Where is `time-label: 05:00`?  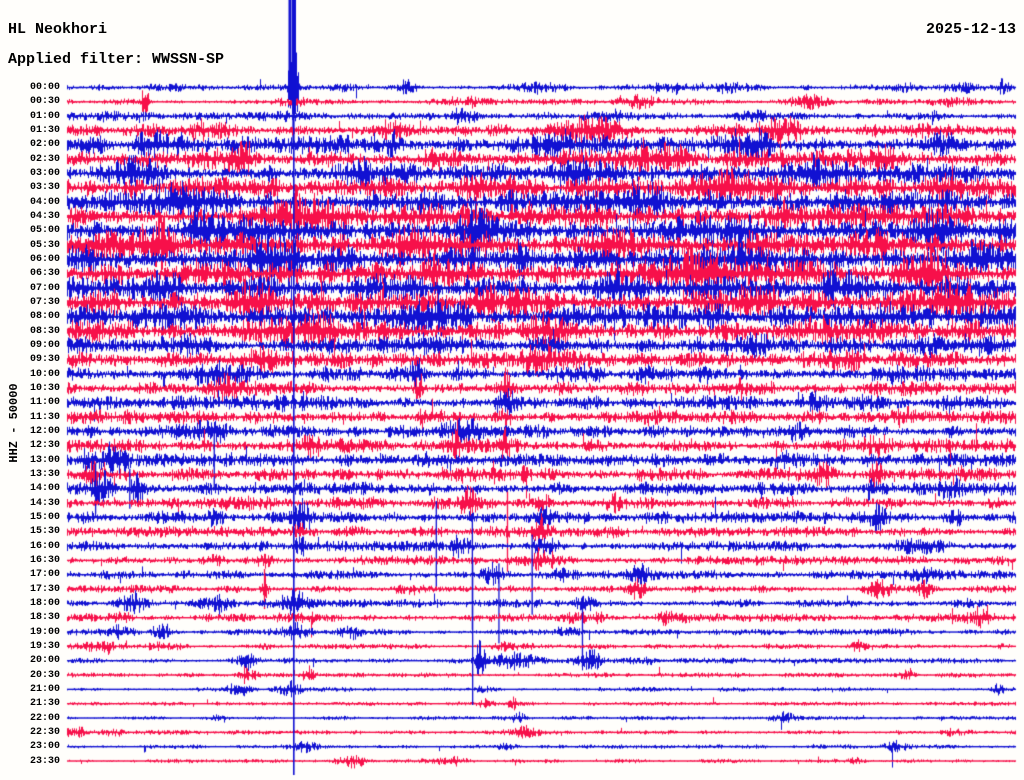 time-label: 05:00 is located at coordinates (44, 231).